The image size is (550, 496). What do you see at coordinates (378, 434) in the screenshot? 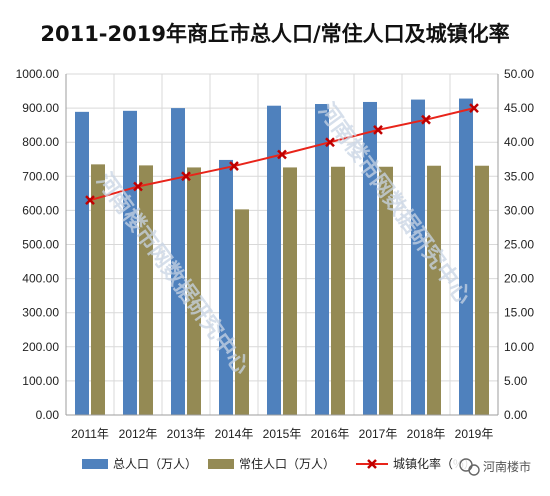
I see `x-category-label: 2017年` at bounding box center [378, 434].